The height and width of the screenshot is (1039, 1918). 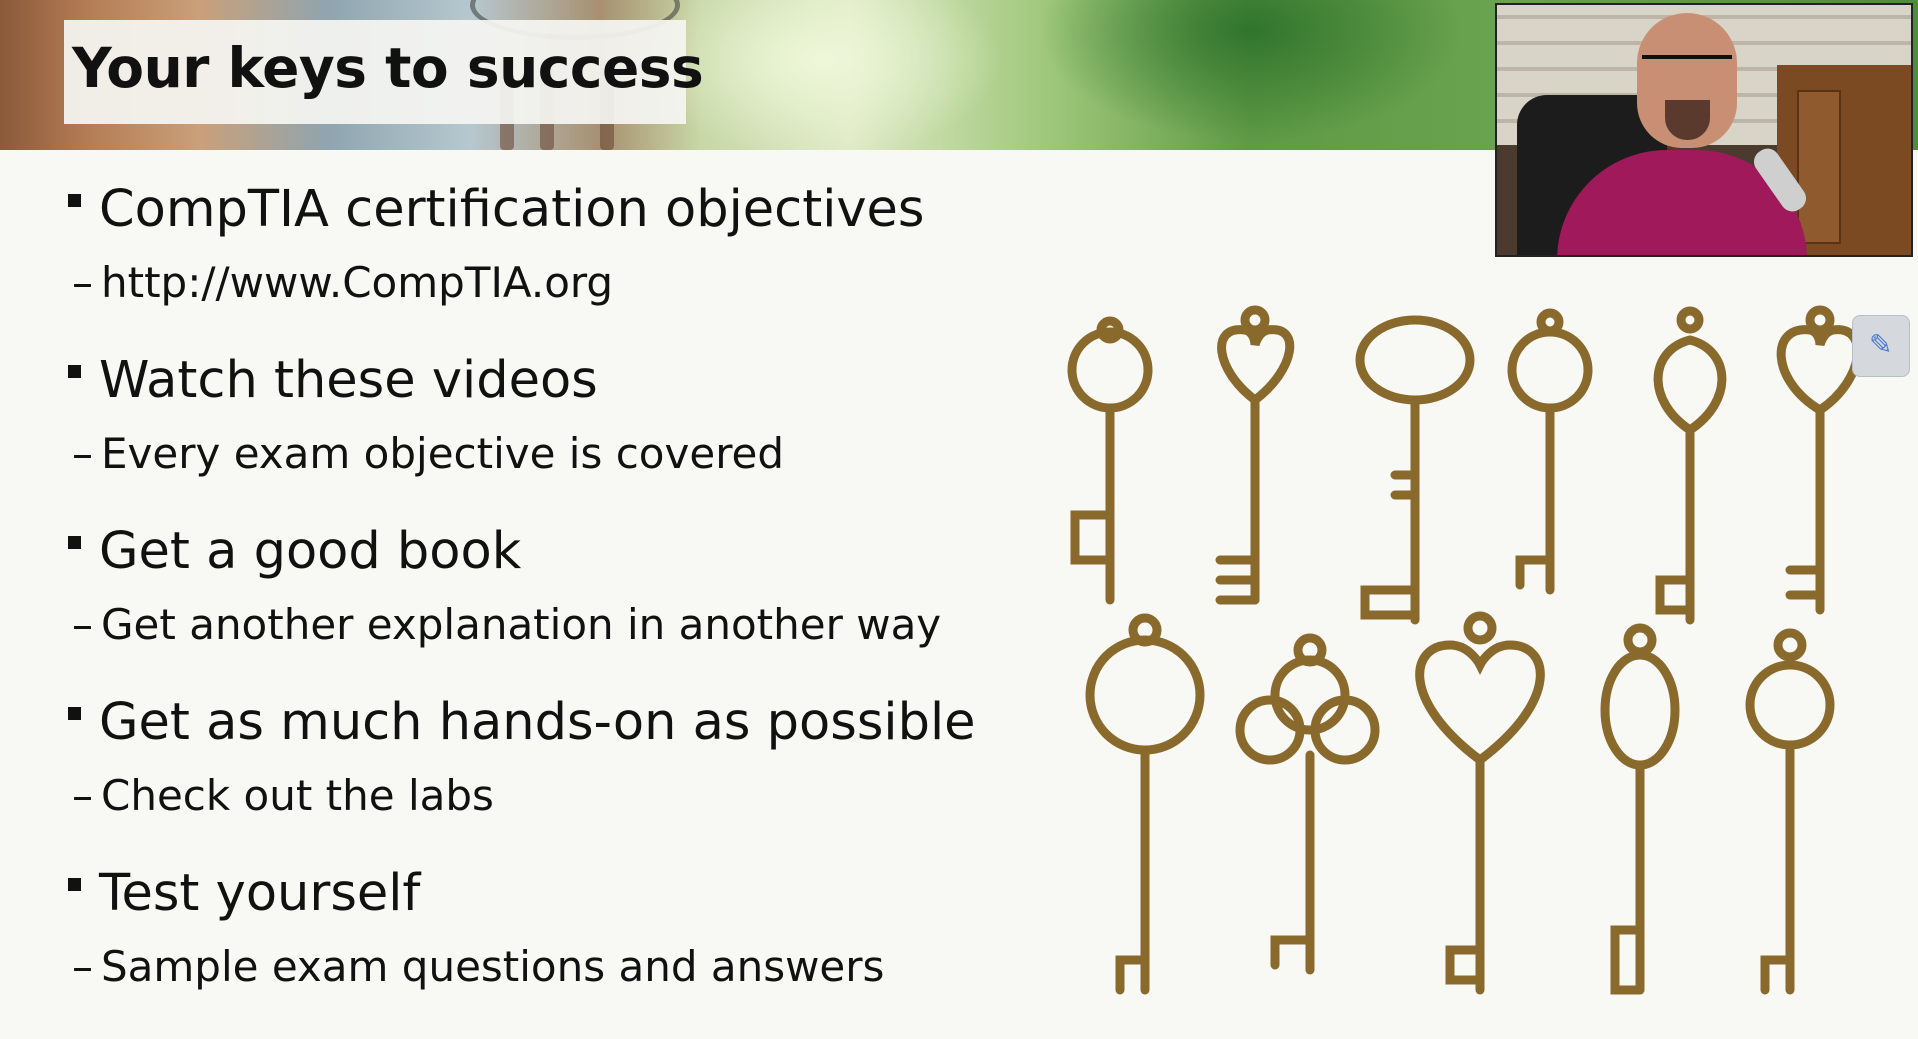 I want to click on sub-bullet-item: – Get another explanation in another way, so click(x=506, y=624).